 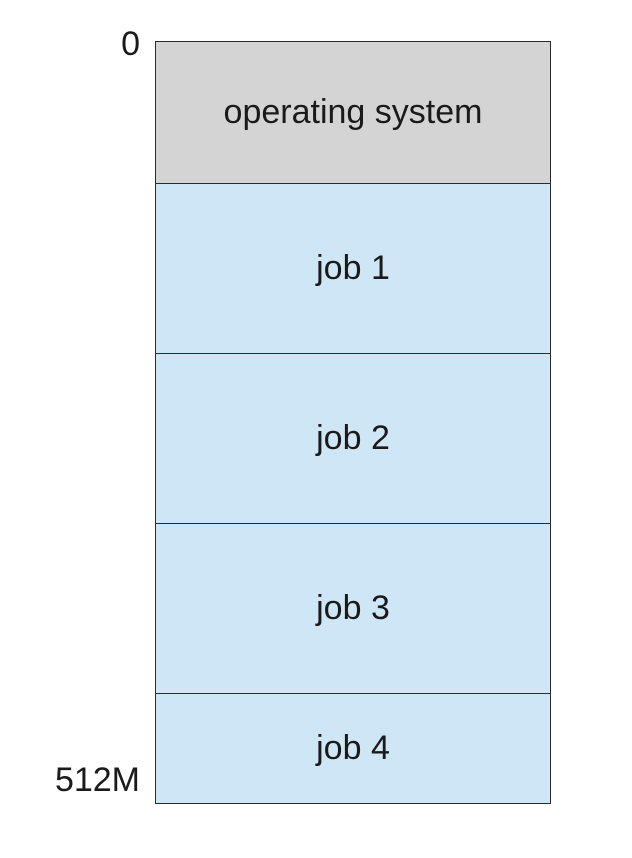 I want to click on segment-job-1: job 1, so click(x=353, y=269).